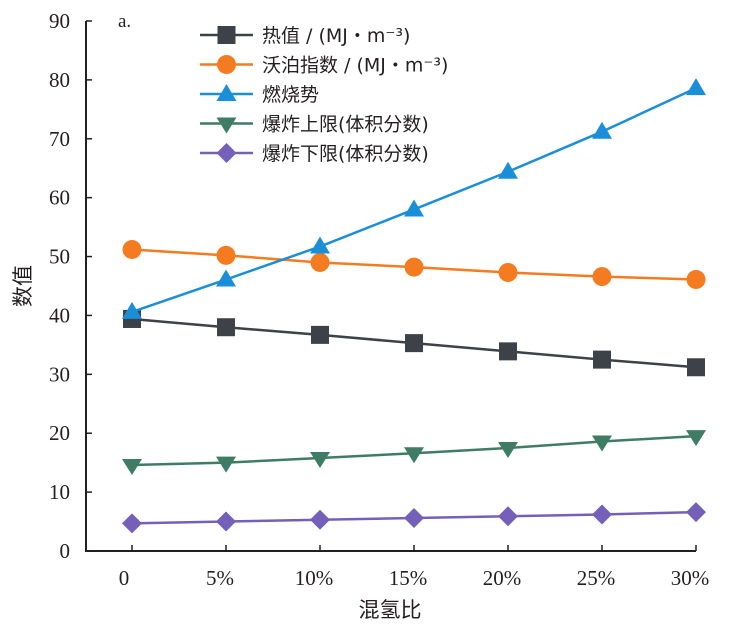 The width and height of the screenshot is (735, 632). Describe the element at coordinates (345, 125) in the screenshot. I see `legend-label: 爆炸上限(体积分数)` at that location.